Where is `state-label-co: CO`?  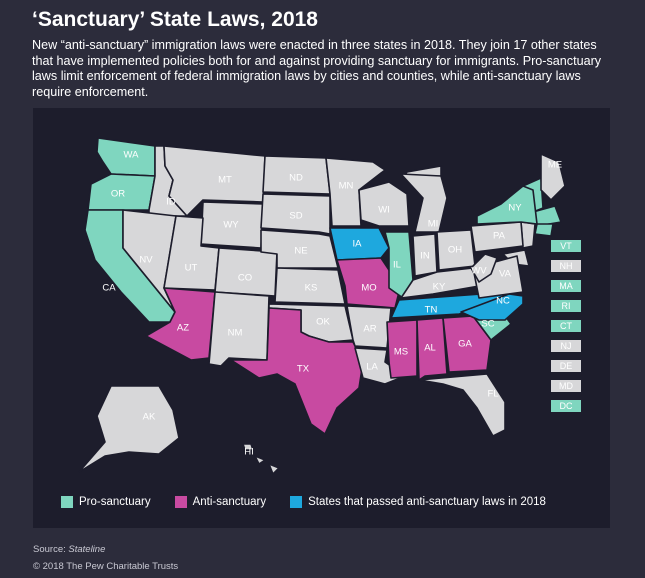 state-label-co: CO is located at coordinates (245, 278).